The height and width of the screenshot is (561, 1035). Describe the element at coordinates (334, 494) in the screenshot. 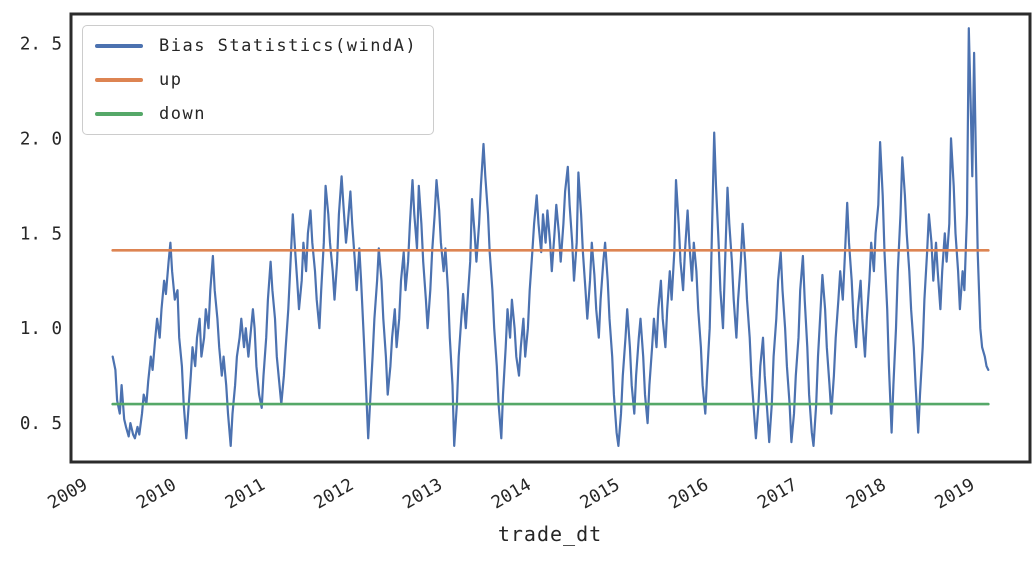

I see `x-tick-label: 2012` at that location.